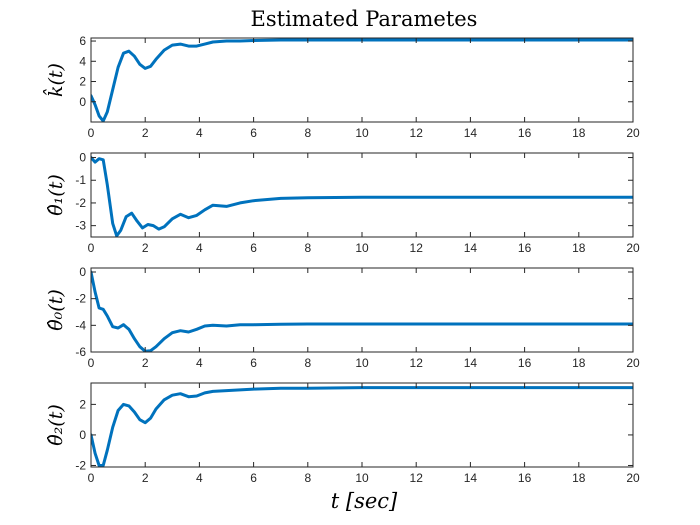  I want to click on y-axis-label: k̂(t), so click(54, 80).